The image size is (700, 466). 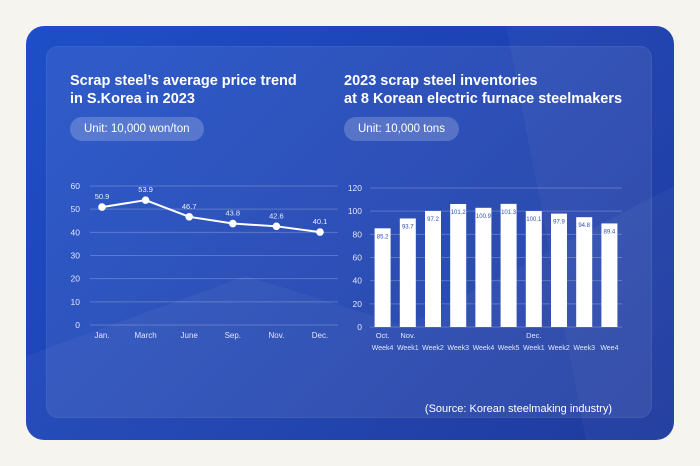 I want to click on y-tick-label: 30, so click(x=76, y=256).